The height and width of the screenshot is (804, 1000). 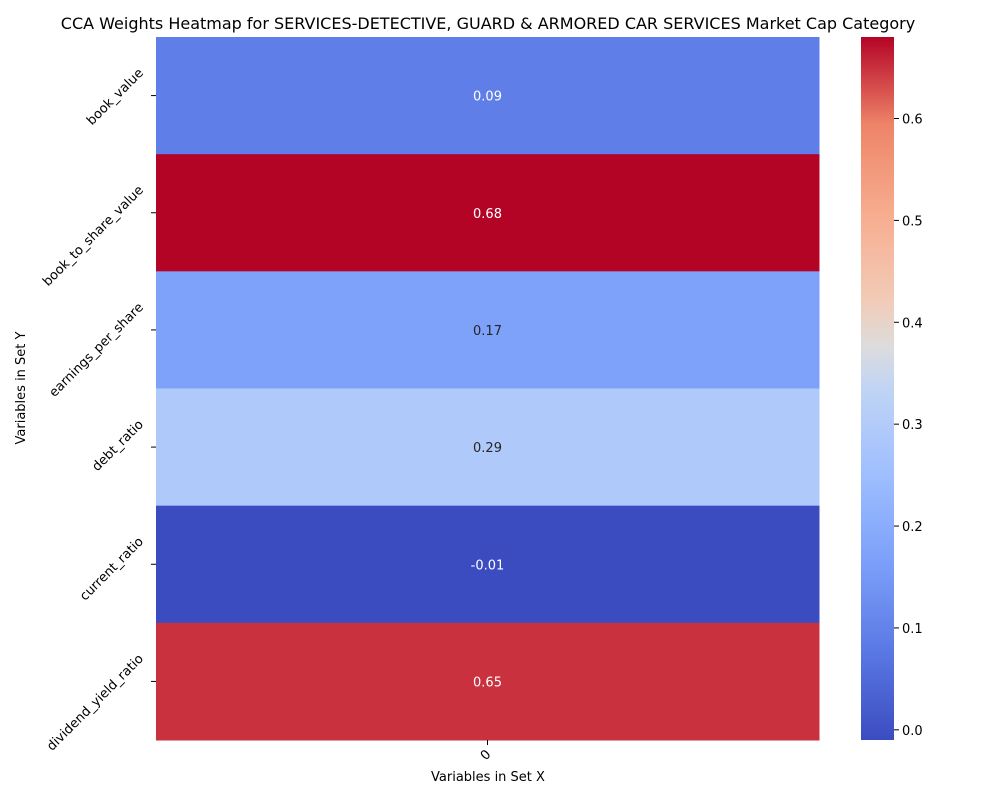 What do you see at coordinates (912, 731) in the screenshot?
I see `colorbar-tick-label: 0.0` at bounding box center [912, 731].